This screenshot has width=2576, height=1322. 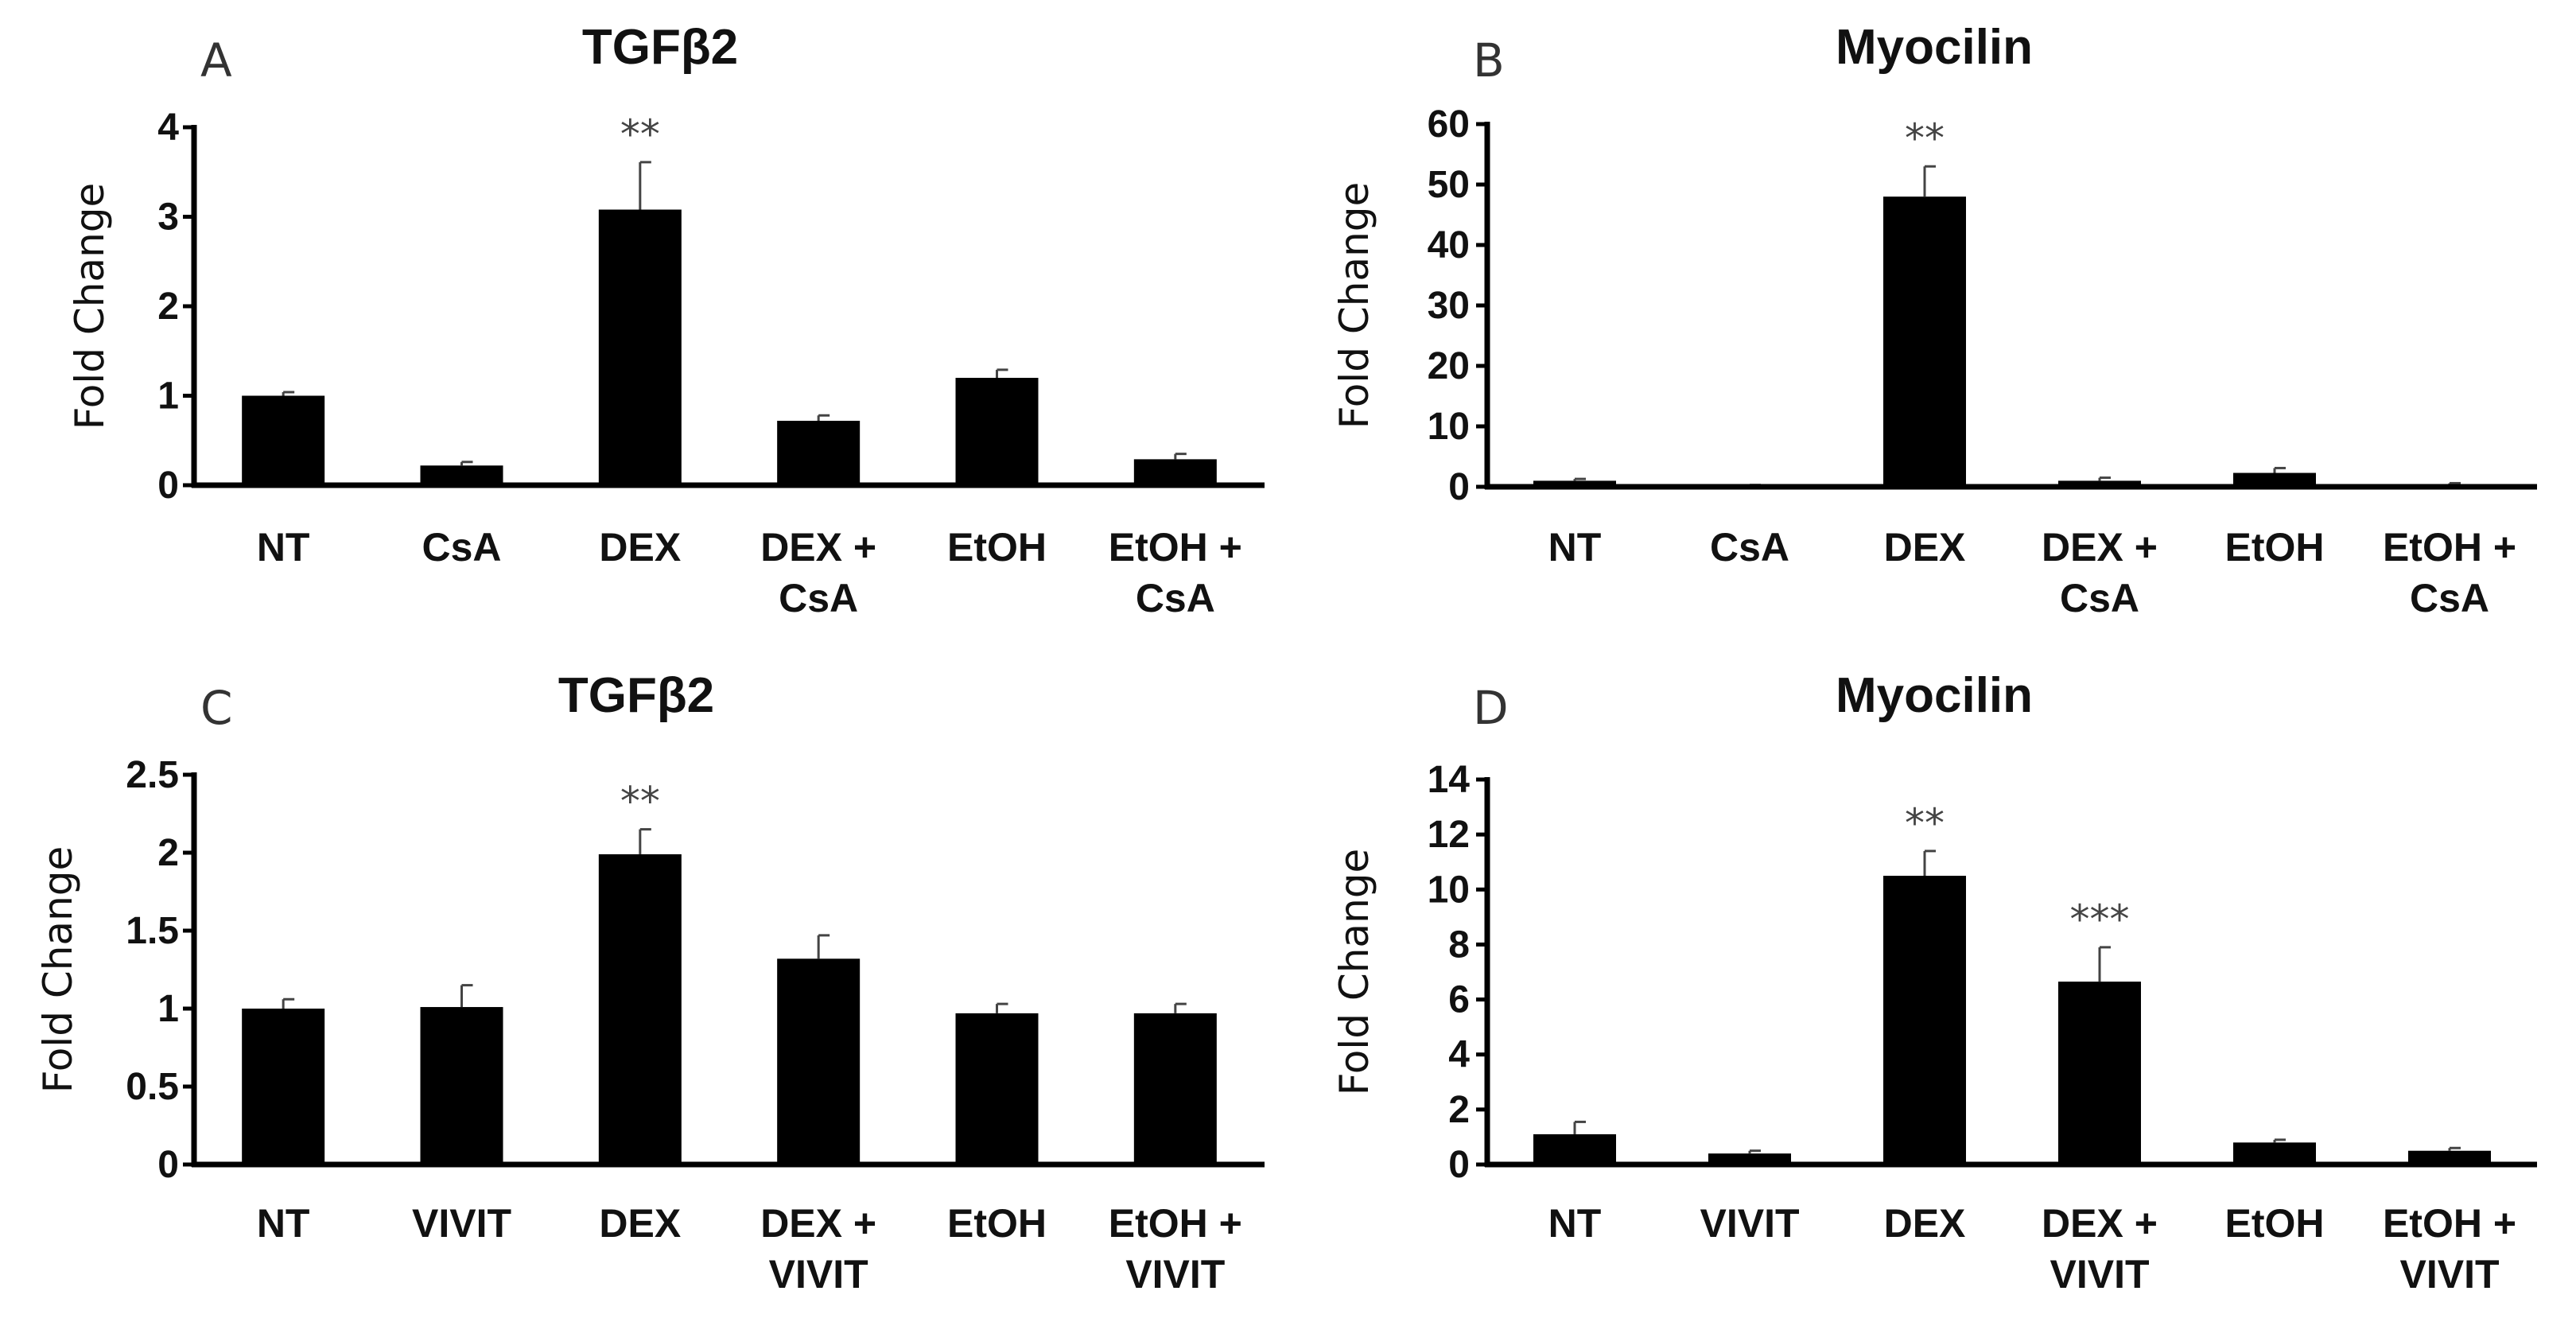 What do you see at coordinates (1449, 835) in the screenshot?
I see `y-tick-label: 12` at bounding box center [1449, 835].